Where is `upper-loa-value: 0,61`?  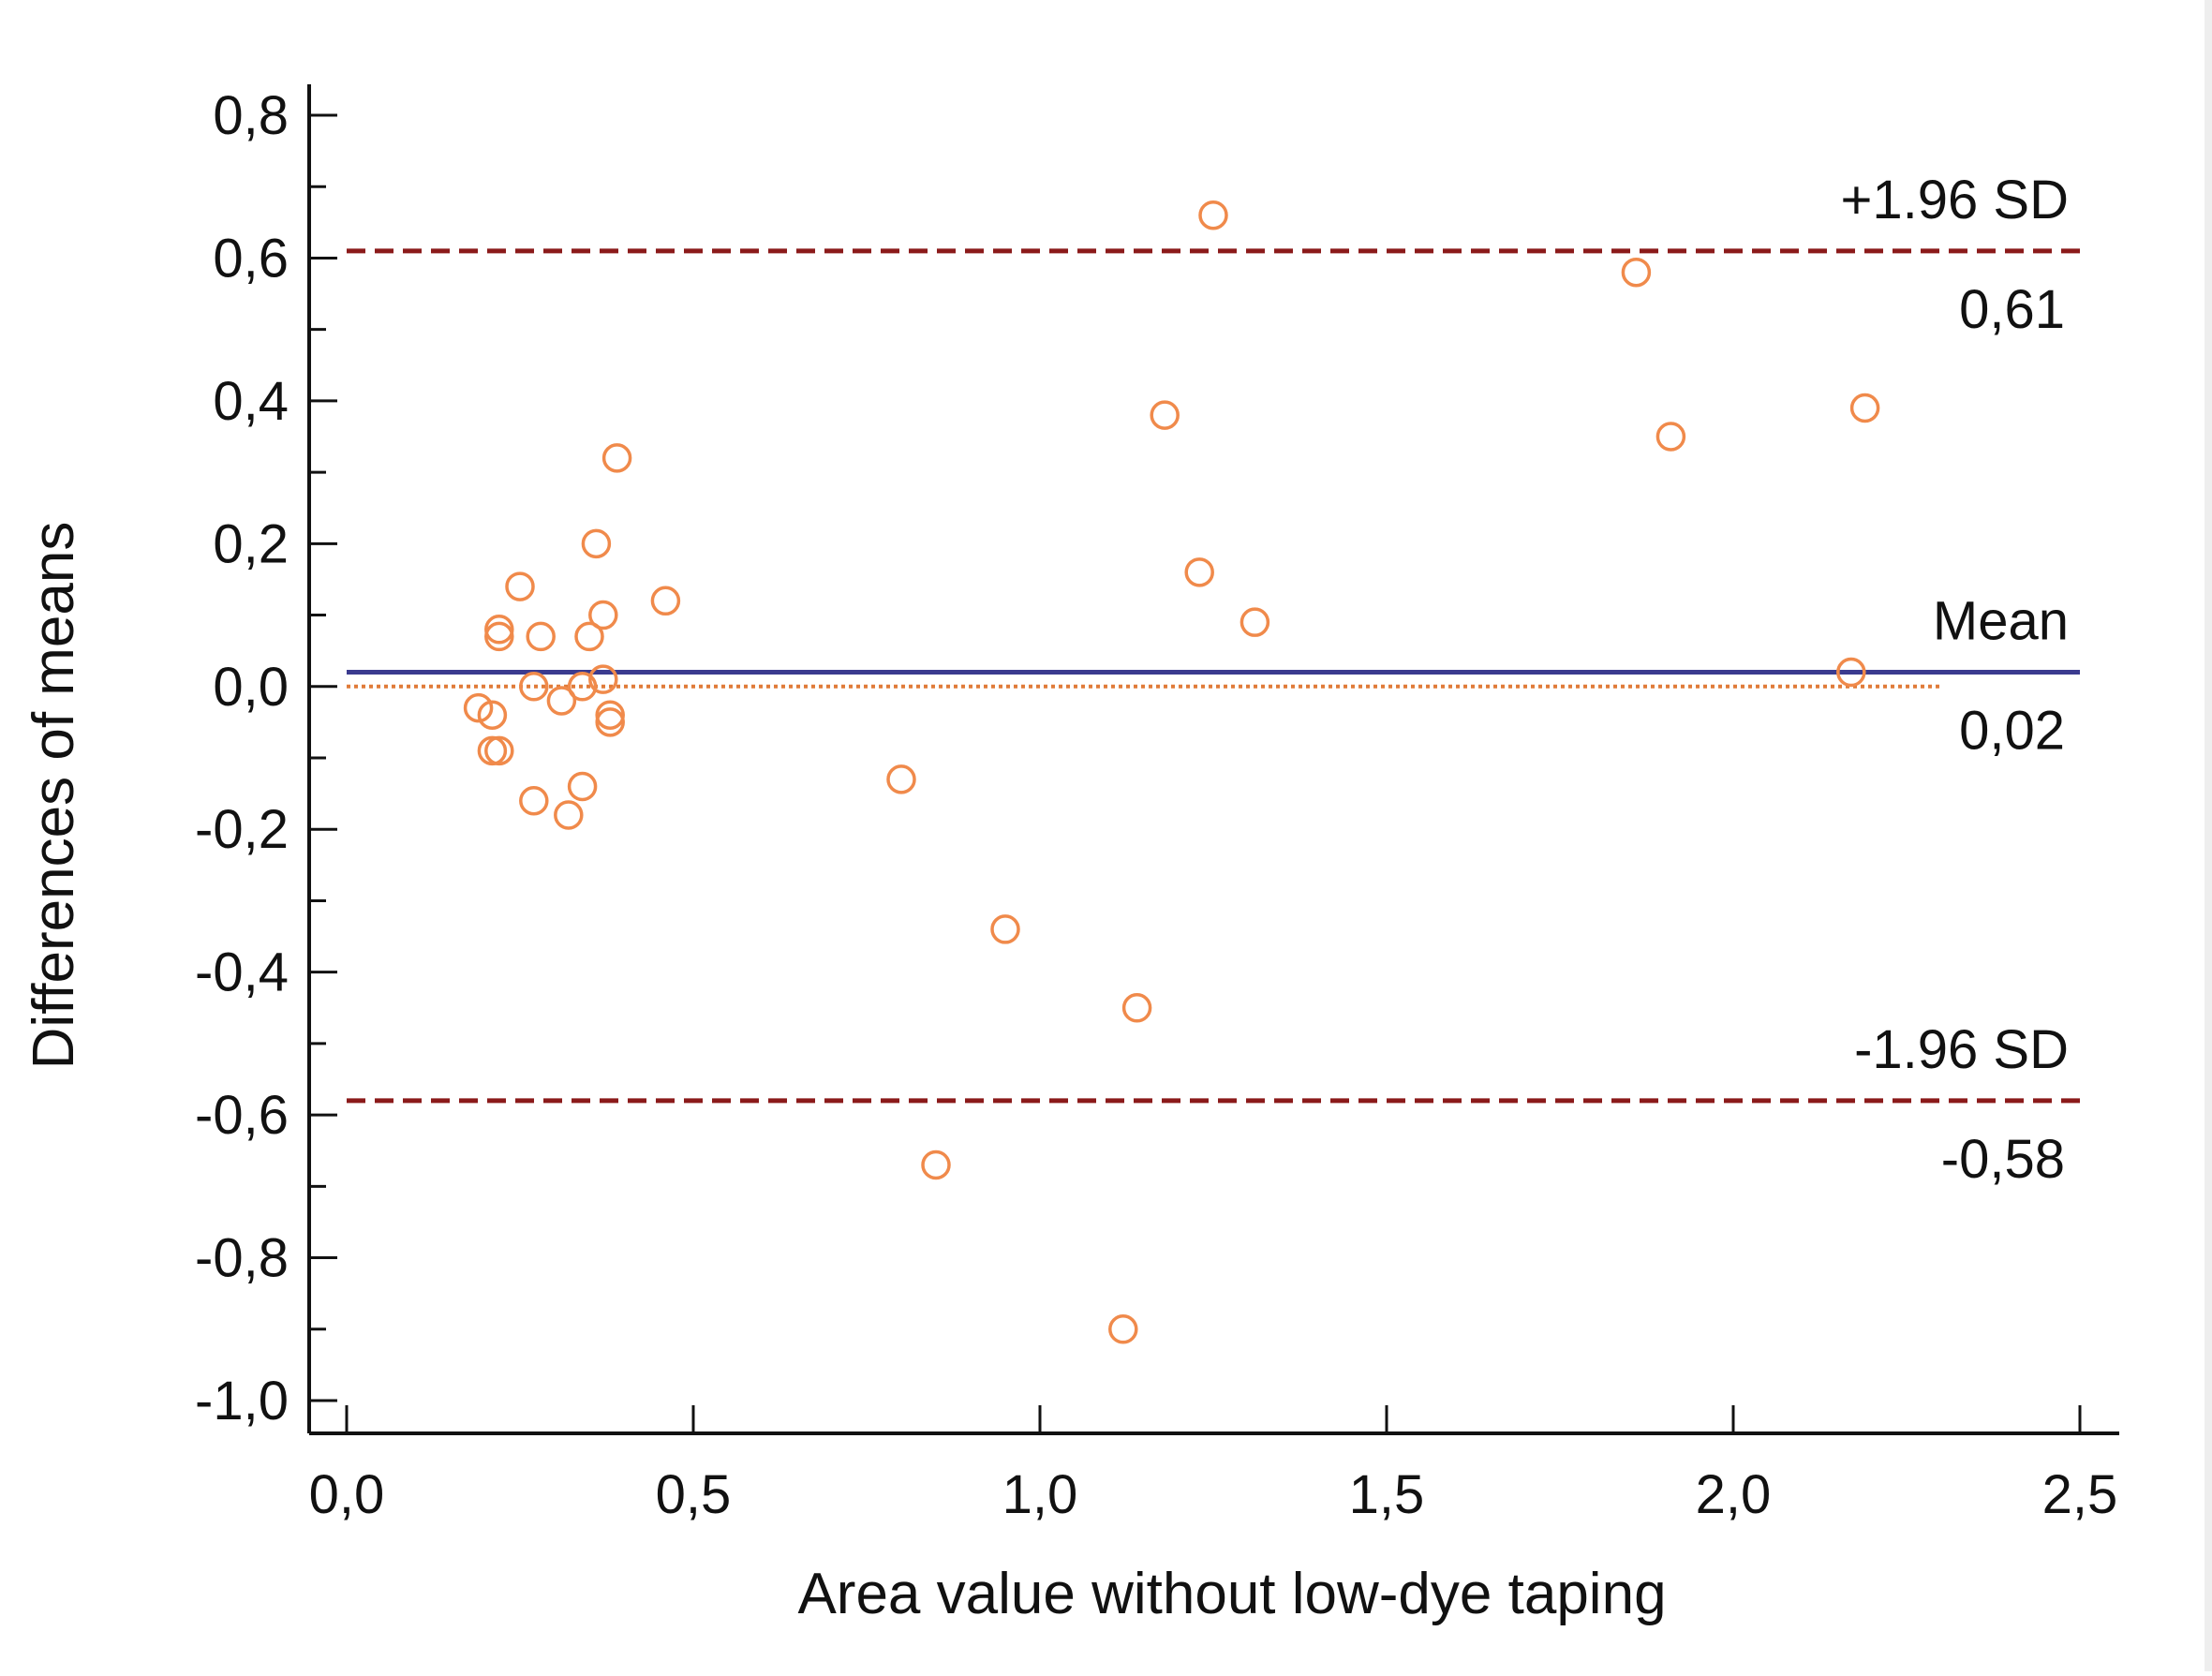 upper-loa-value: 0,61 is located at coordinates (2012, 309).